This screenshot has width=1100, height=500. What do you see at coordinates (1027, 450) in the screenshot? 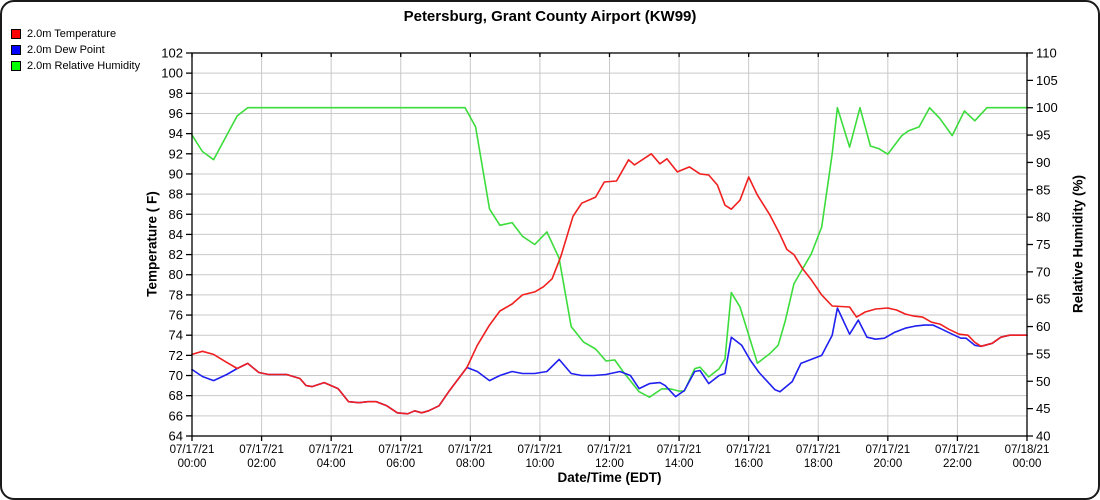
I see `x-tick-date-label: 07/18/21` at bounding box center [1027, 450].